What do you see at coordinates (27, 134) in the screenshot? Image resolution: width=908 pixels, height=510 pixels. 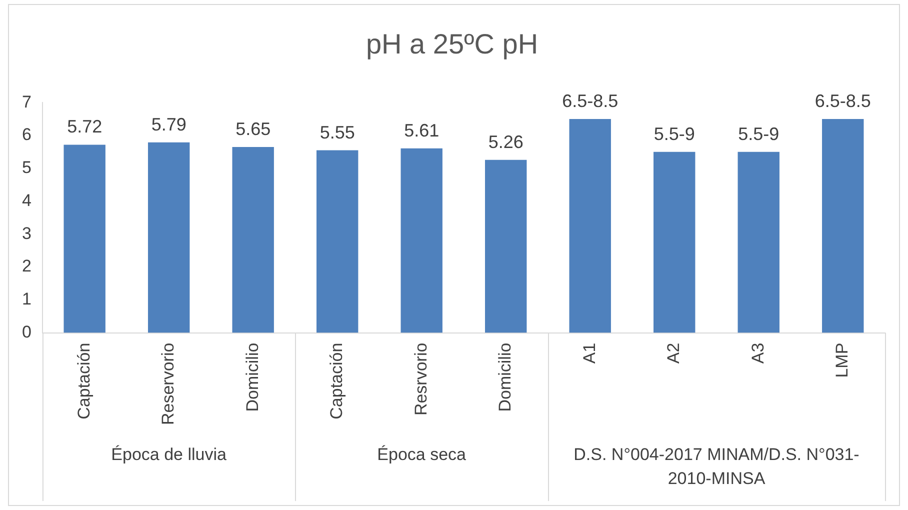 I see `y-tick-label: 6` at bounding box center [27, 134].